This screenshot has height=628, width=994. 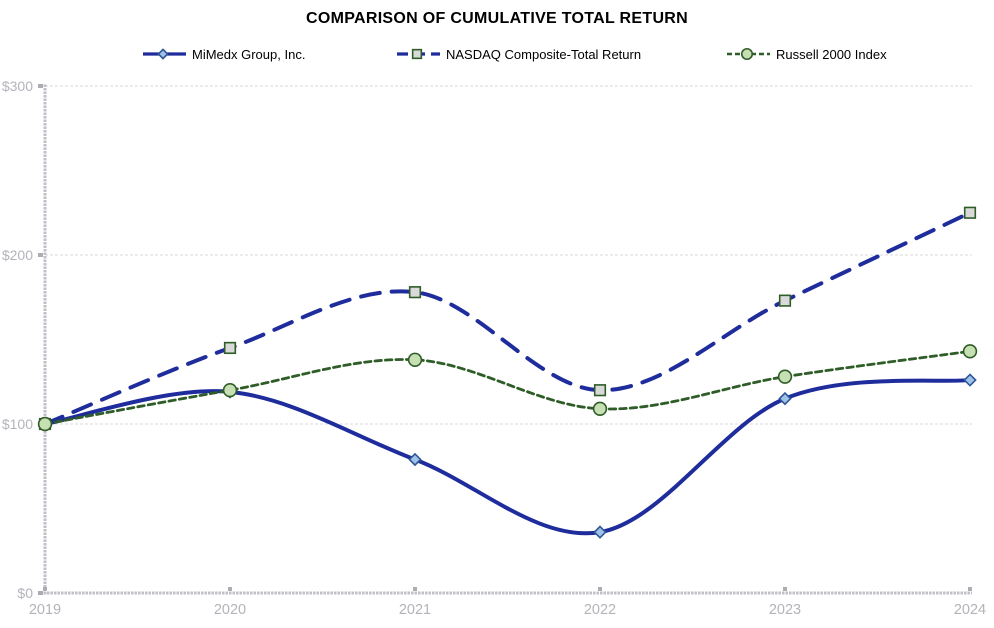 What do you see at coordinates (785, 398) in the screenshot?
I see `marker-mimedx-2023` at bounding box center [785, 398].